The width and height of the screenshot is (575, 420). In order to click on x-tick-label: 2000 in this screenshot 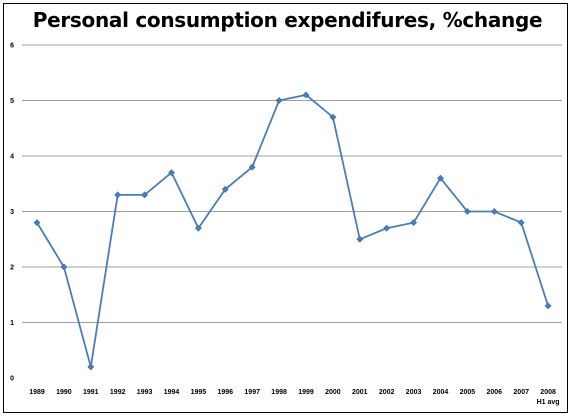, I will do `click(333, 392)`.